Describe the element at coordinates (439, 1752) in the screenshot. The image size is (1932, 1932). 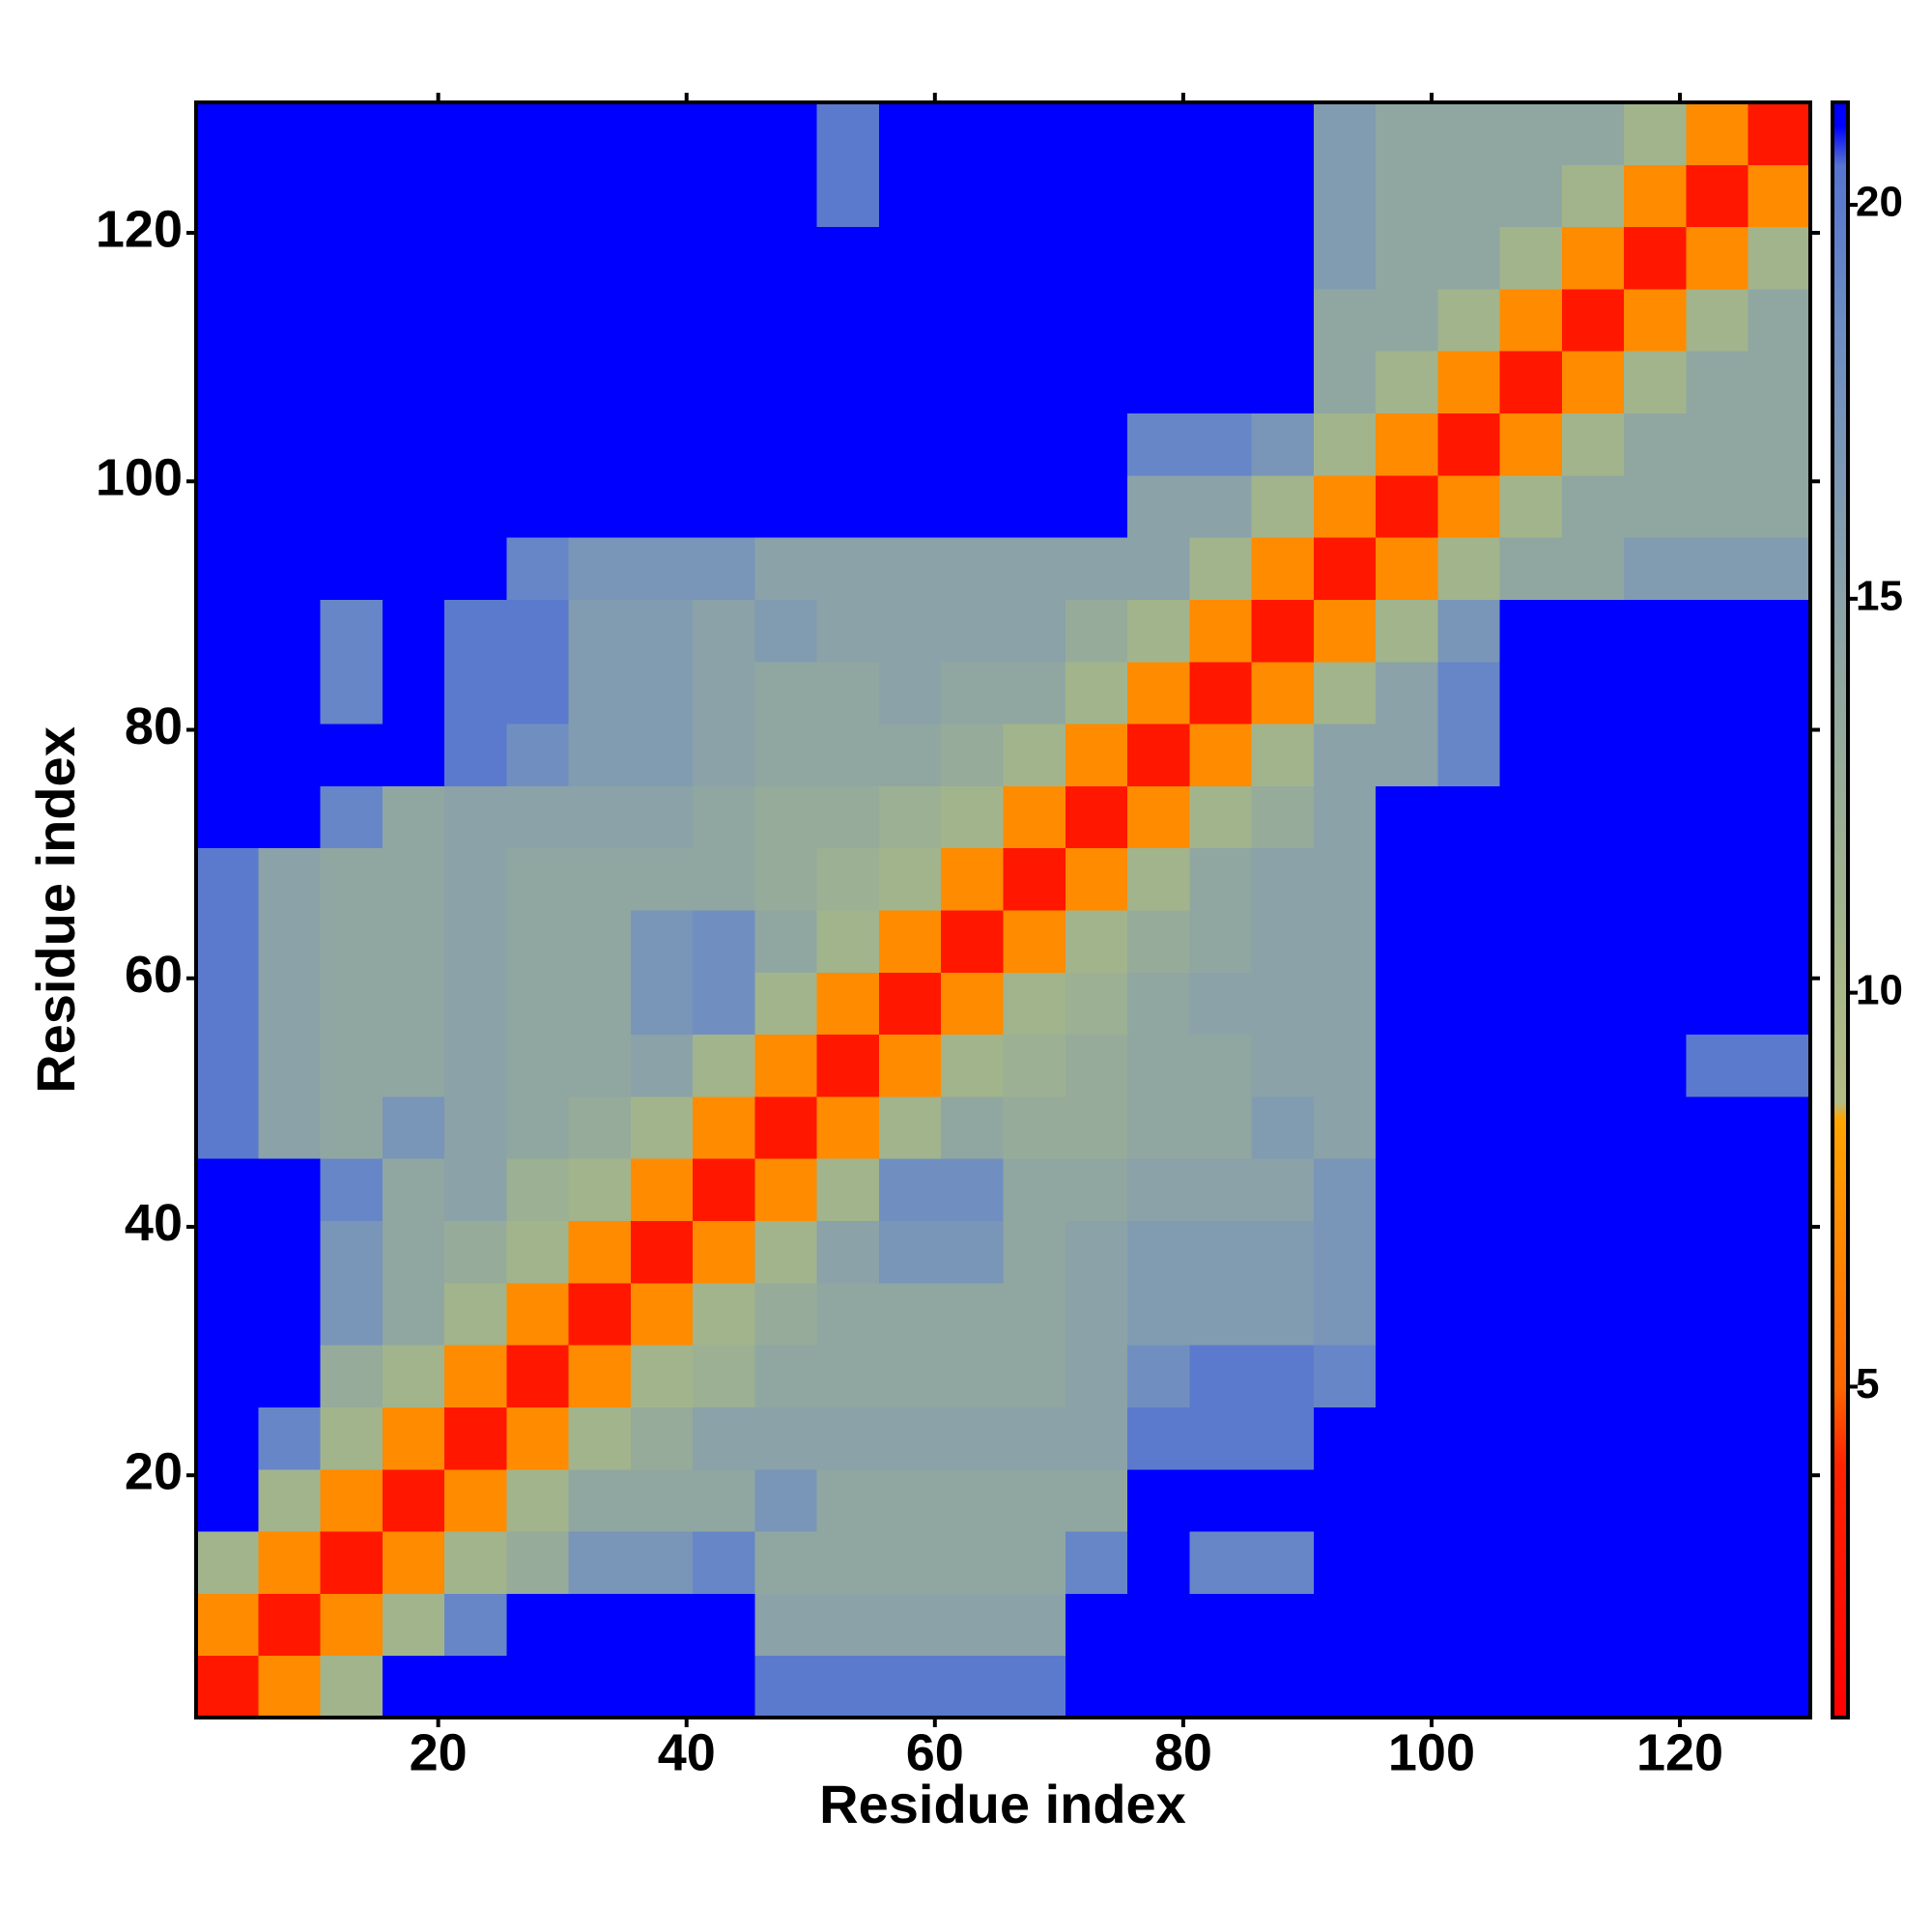
I see `x-tick-label: 20` at that location.